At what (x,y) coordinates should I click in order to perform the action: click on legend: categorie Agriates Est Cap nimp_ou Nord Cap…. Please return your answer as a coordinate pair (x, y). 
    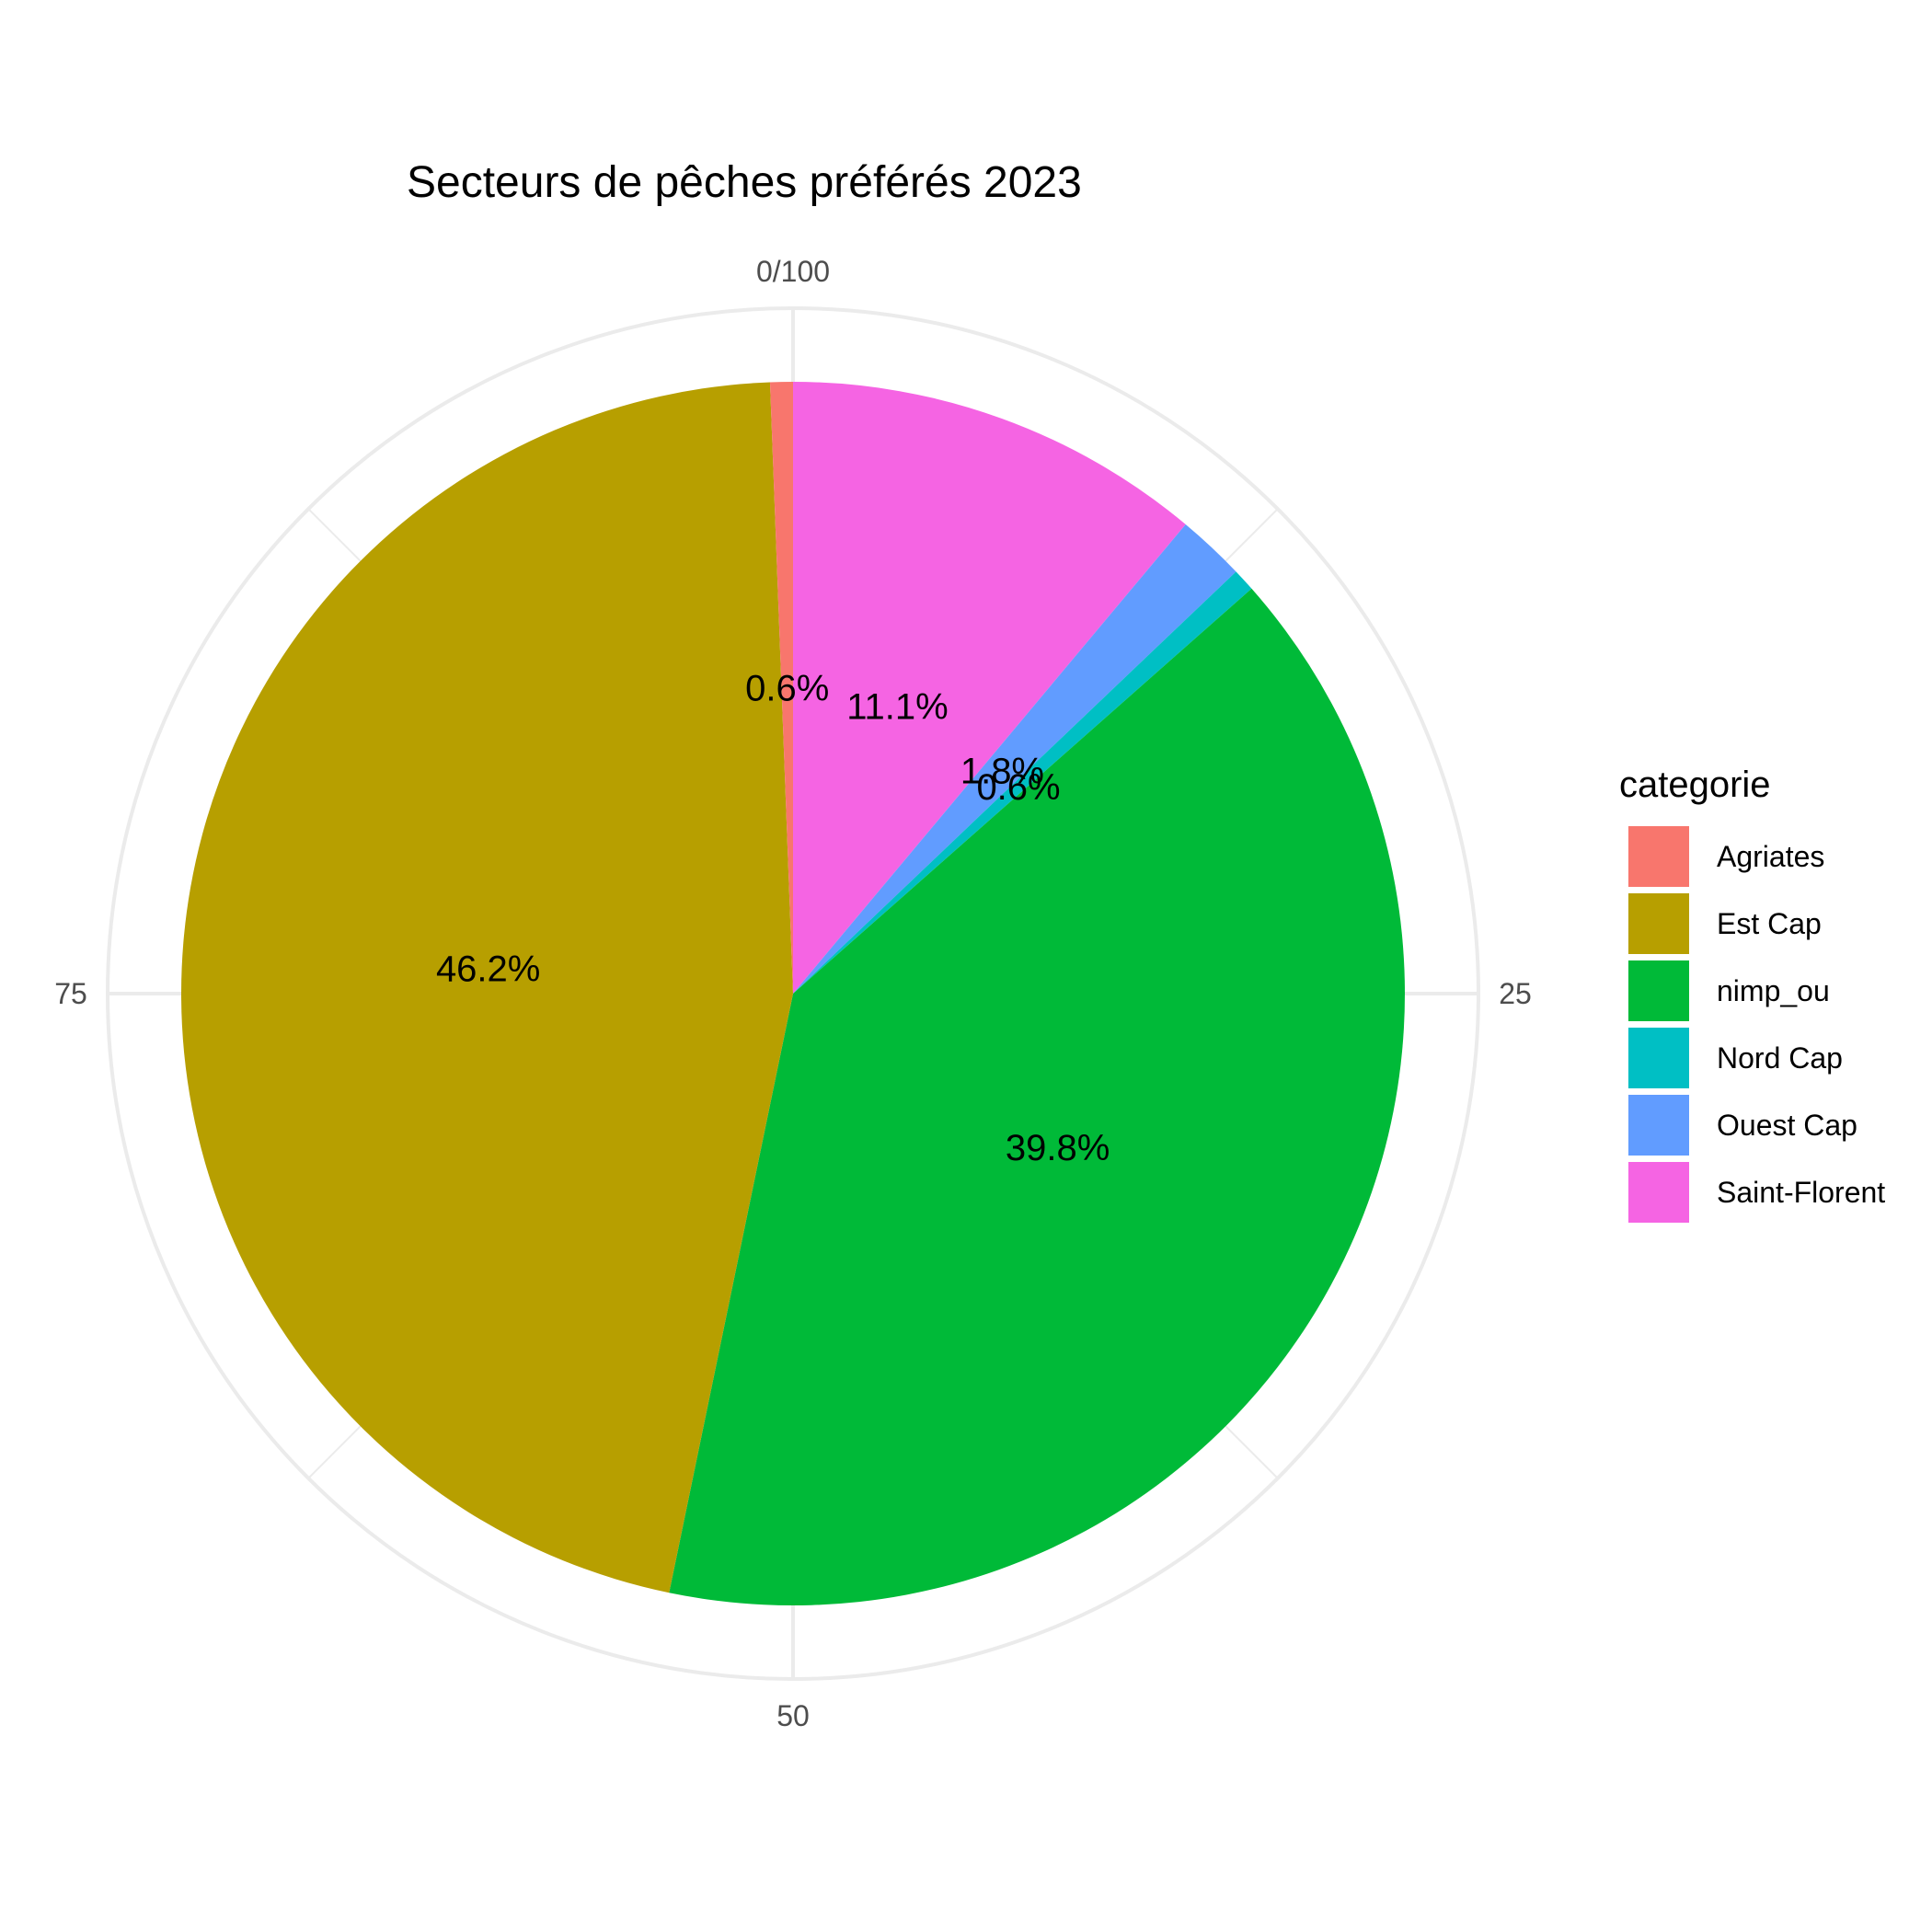
    Looking at the image, I should click on (1752, 994).